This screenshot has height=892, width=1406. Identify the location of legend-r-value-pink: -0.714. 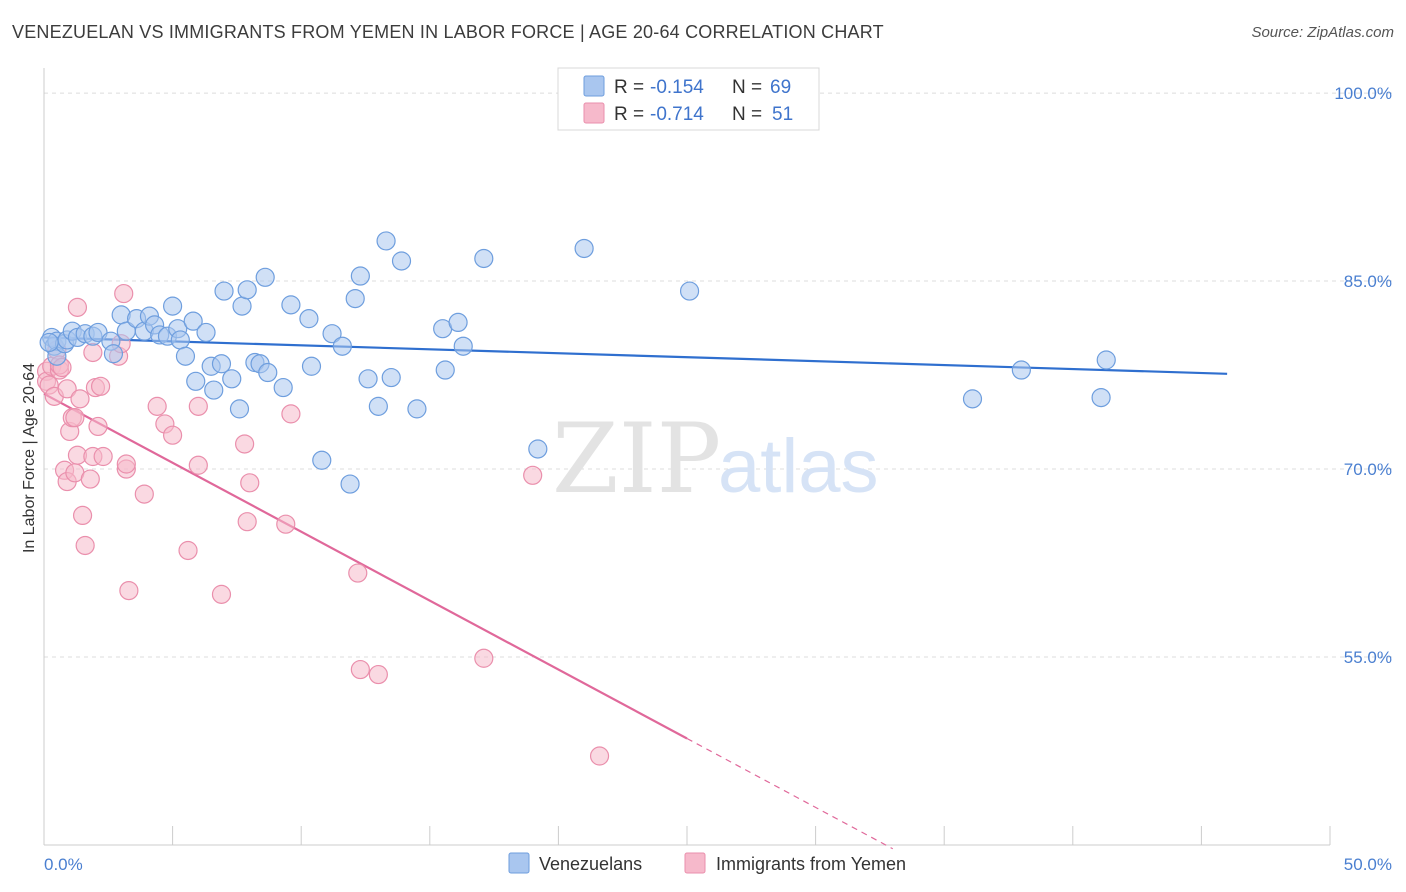
(677, 114).